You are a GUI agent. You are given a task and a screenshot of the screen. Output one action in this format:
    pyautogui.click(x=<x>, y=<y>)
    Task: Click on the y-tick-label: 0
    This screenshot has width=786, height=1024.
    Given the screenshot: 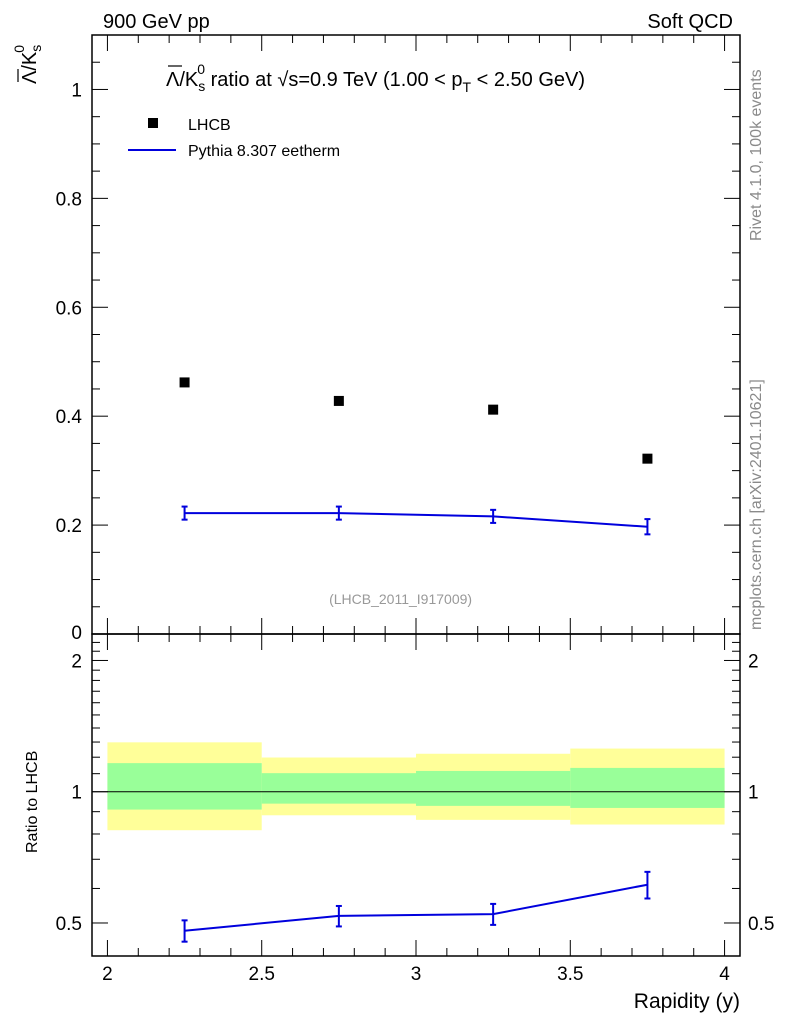 What is the action you would take?
    pyautogui.click(x=76, y=633)
    